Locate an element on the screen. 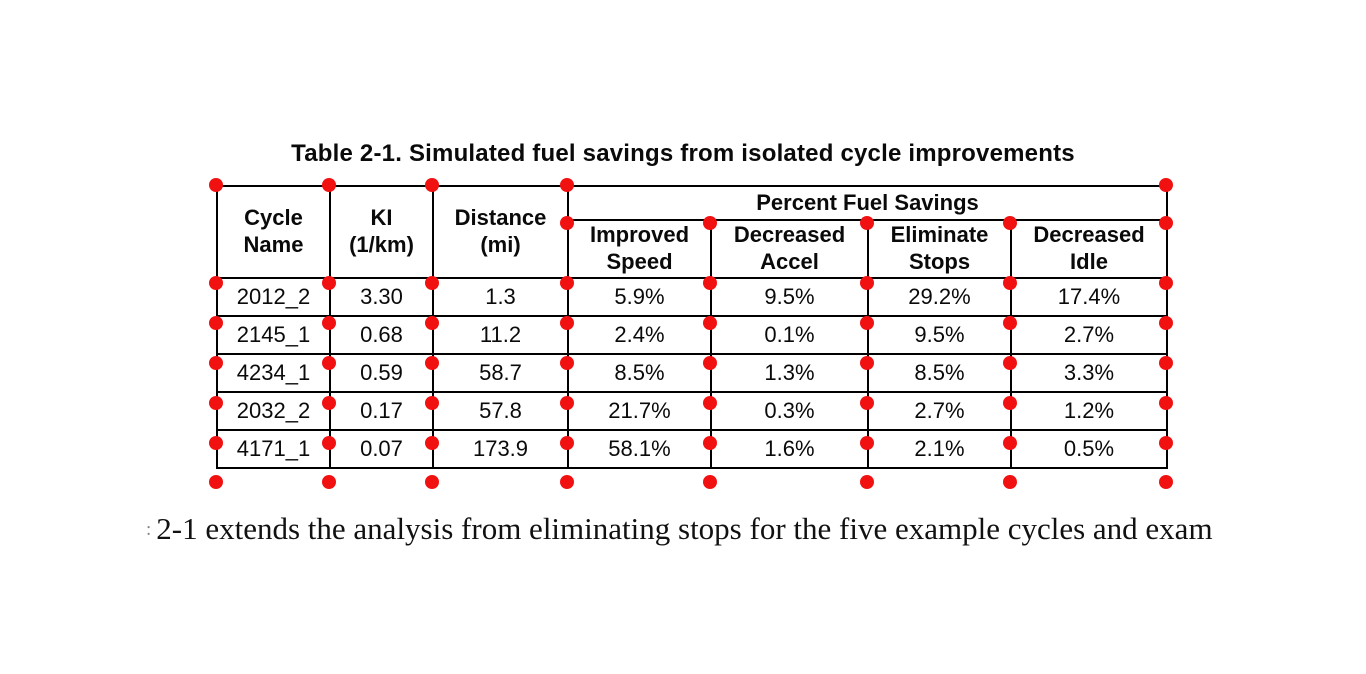 The image size is (1366, 674). col-header-percent-fuel-savings: Percent Fuel Savings is located at coordinates (867, 203).